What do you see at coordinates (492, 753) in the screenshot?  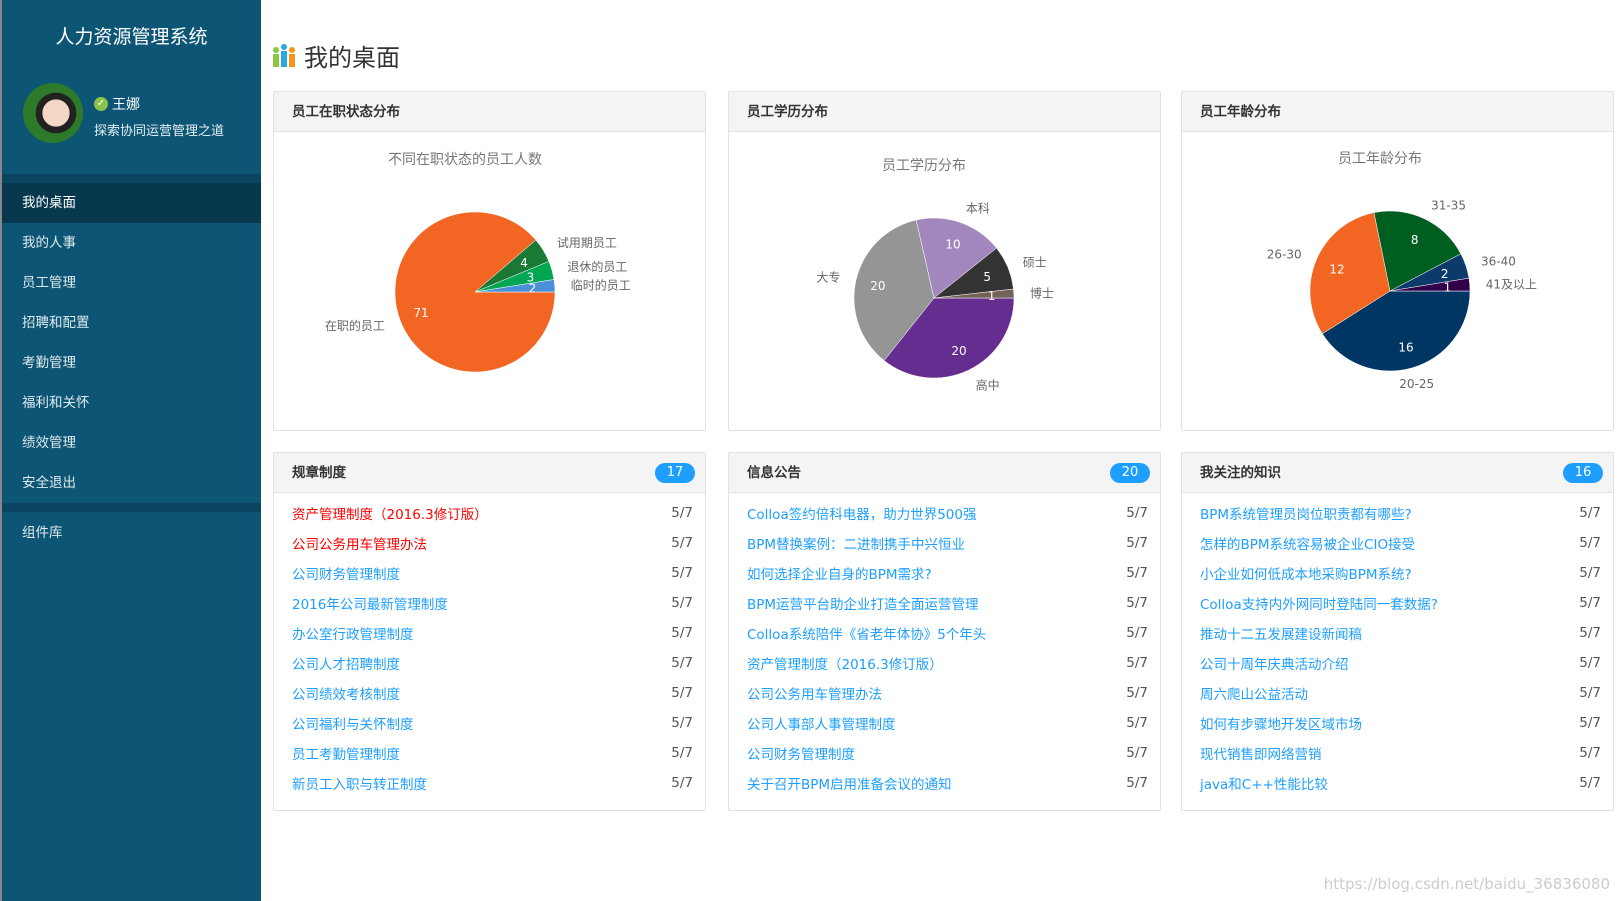 I see `list-item: 员工考勤管理制度 5/7` at bounding box center [492, 753].